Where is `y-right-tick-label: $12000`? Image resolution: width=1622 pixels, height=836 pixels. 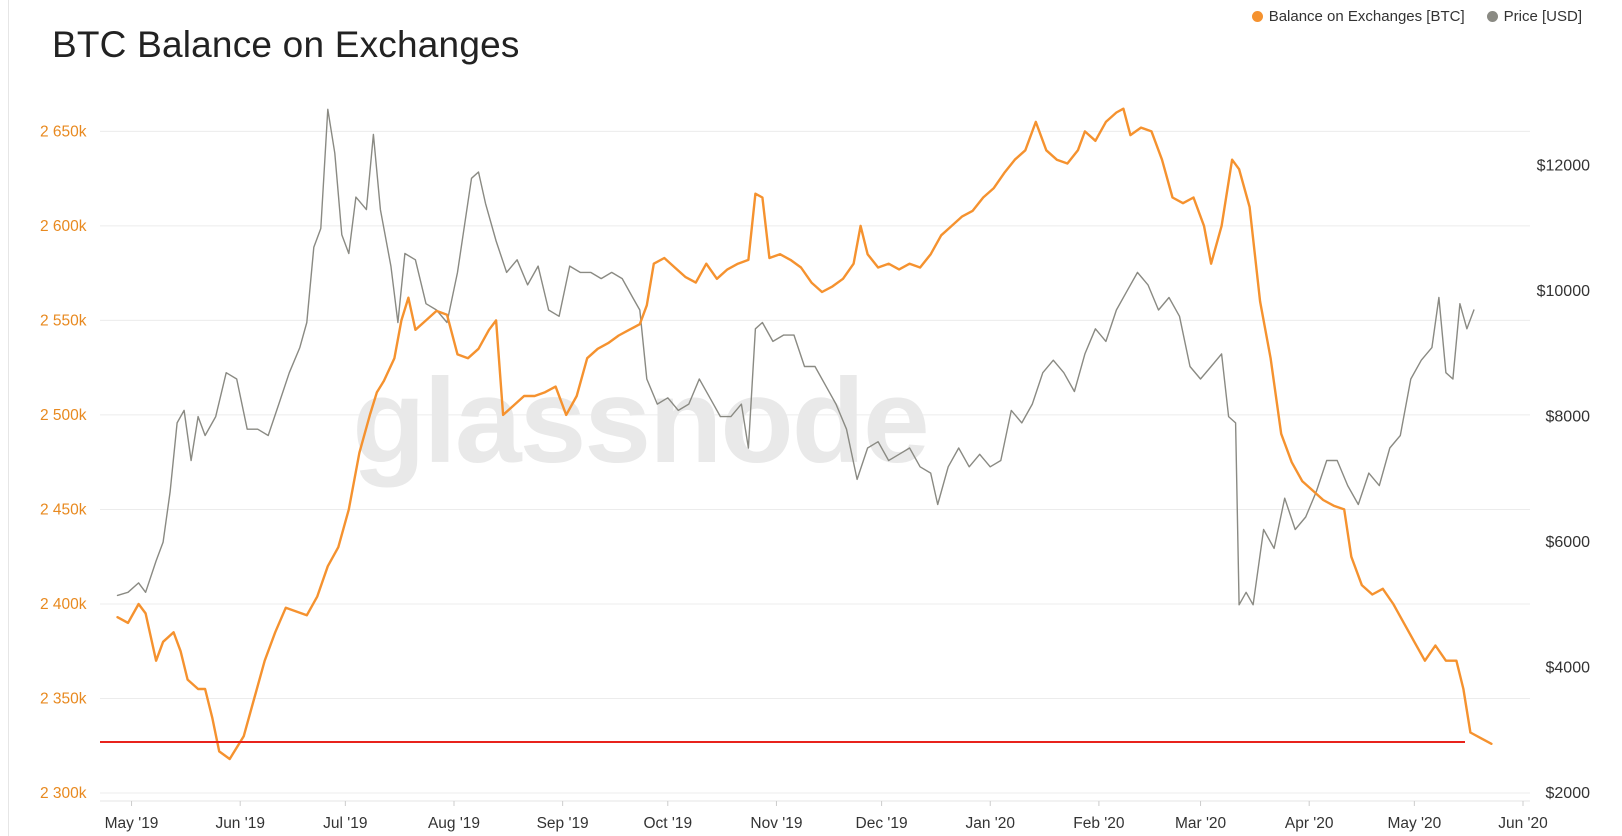
y-right-tick-label: $12000 is located at coordinates (1563, 166).